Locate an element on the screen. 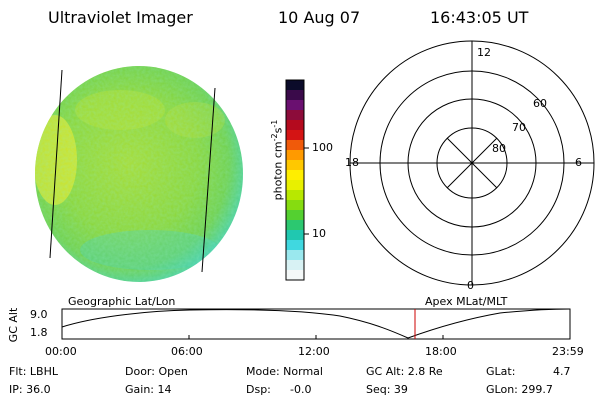  glon-info: GLon: 299.7 is located at coordinates (519, 389).